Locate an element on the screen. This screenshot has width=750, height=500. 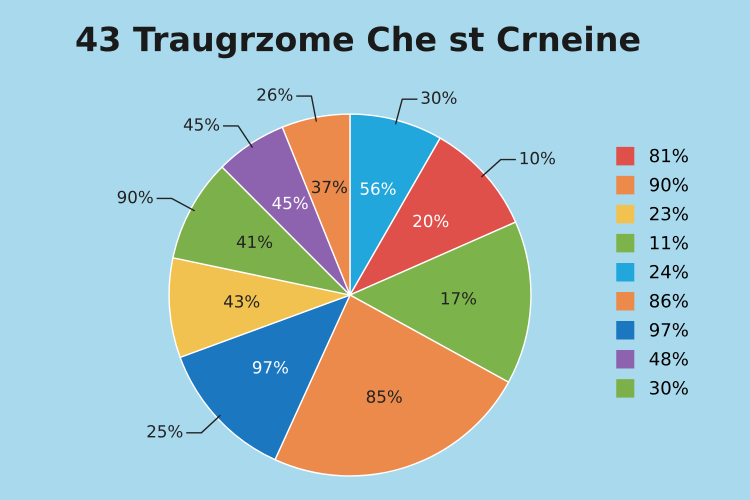
text: 97% is located at coordinates (270, 367).